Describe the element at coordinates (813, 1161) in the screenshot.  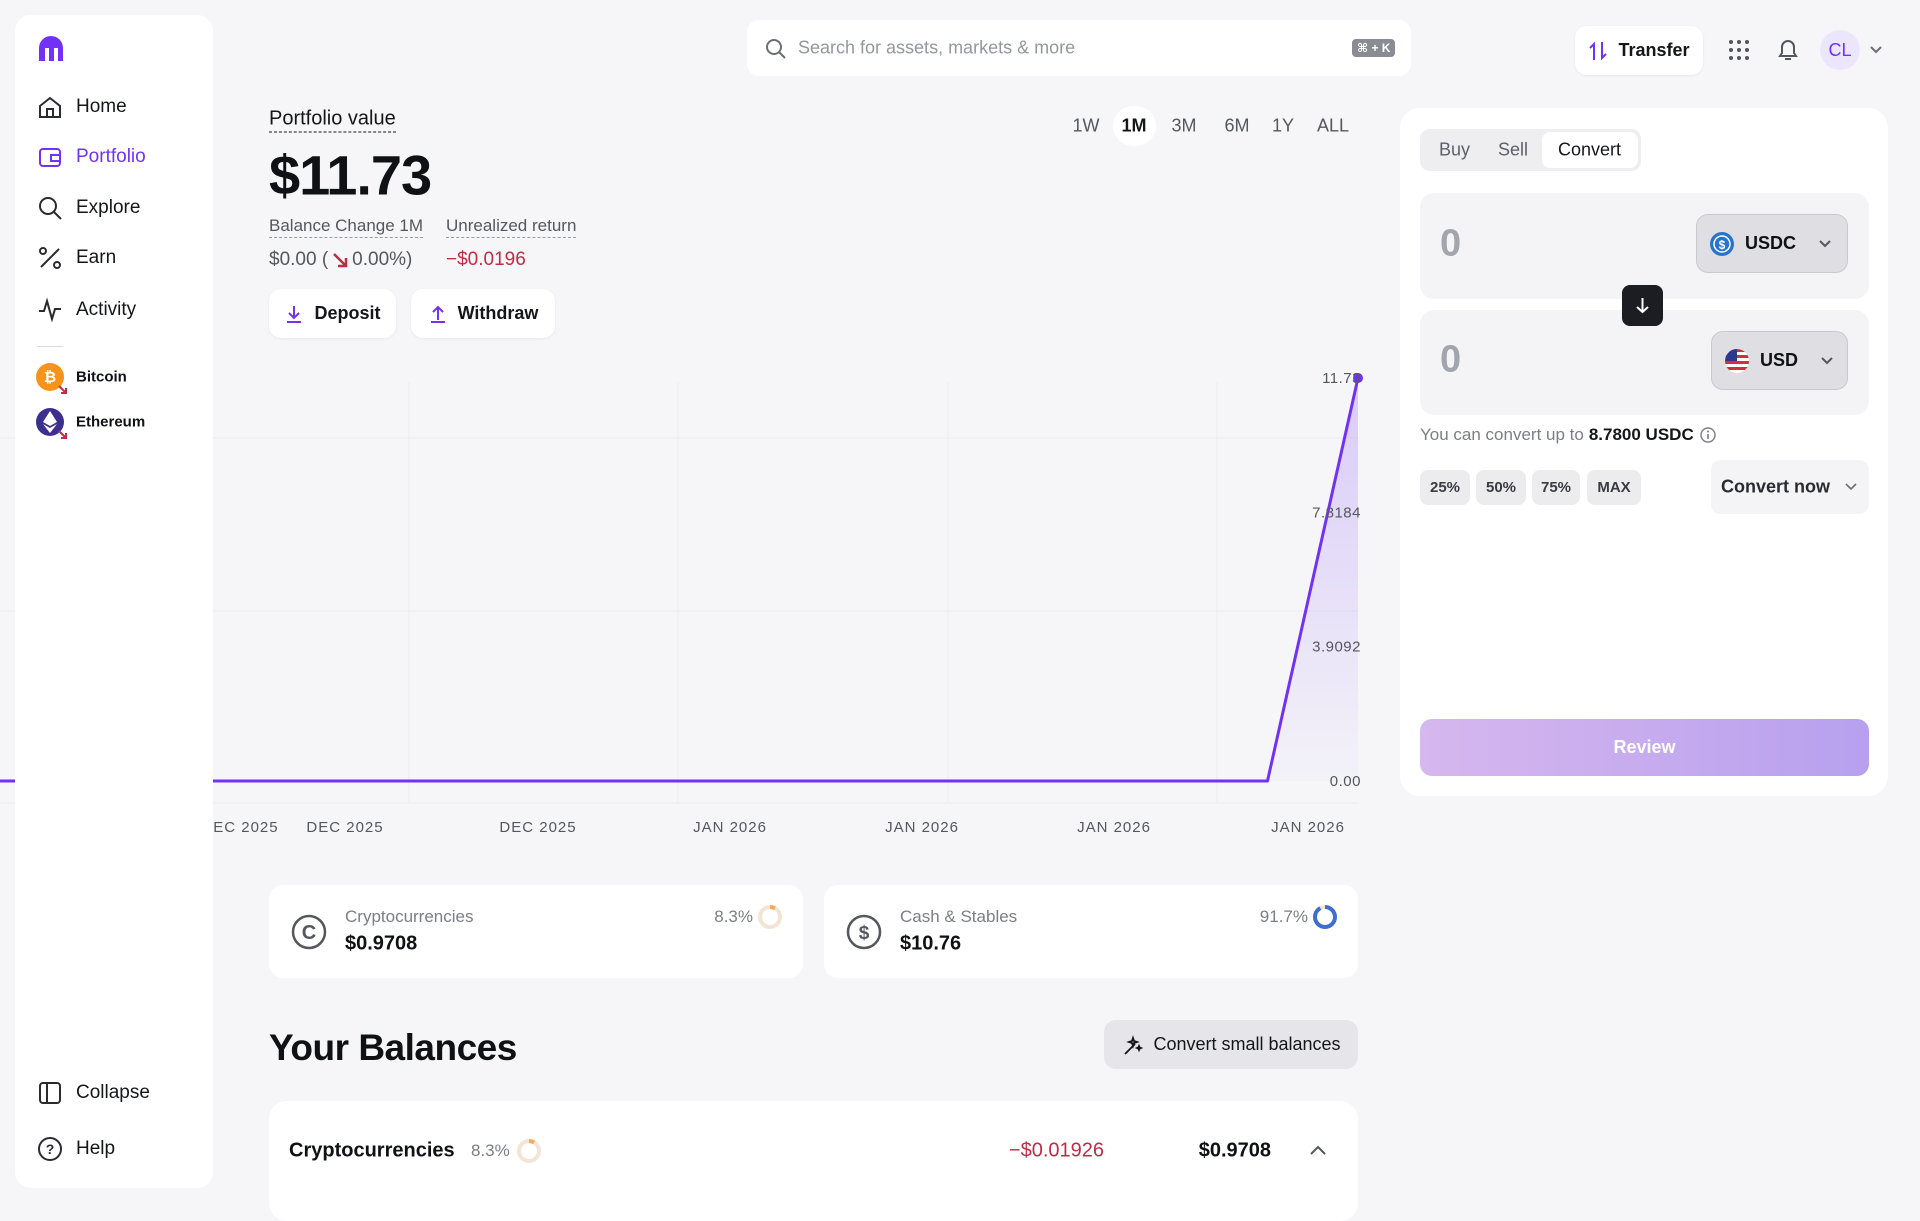
I see `balances-card: Cryptocurrencies 8.3% −$0.01926 $0.9708` at that location.